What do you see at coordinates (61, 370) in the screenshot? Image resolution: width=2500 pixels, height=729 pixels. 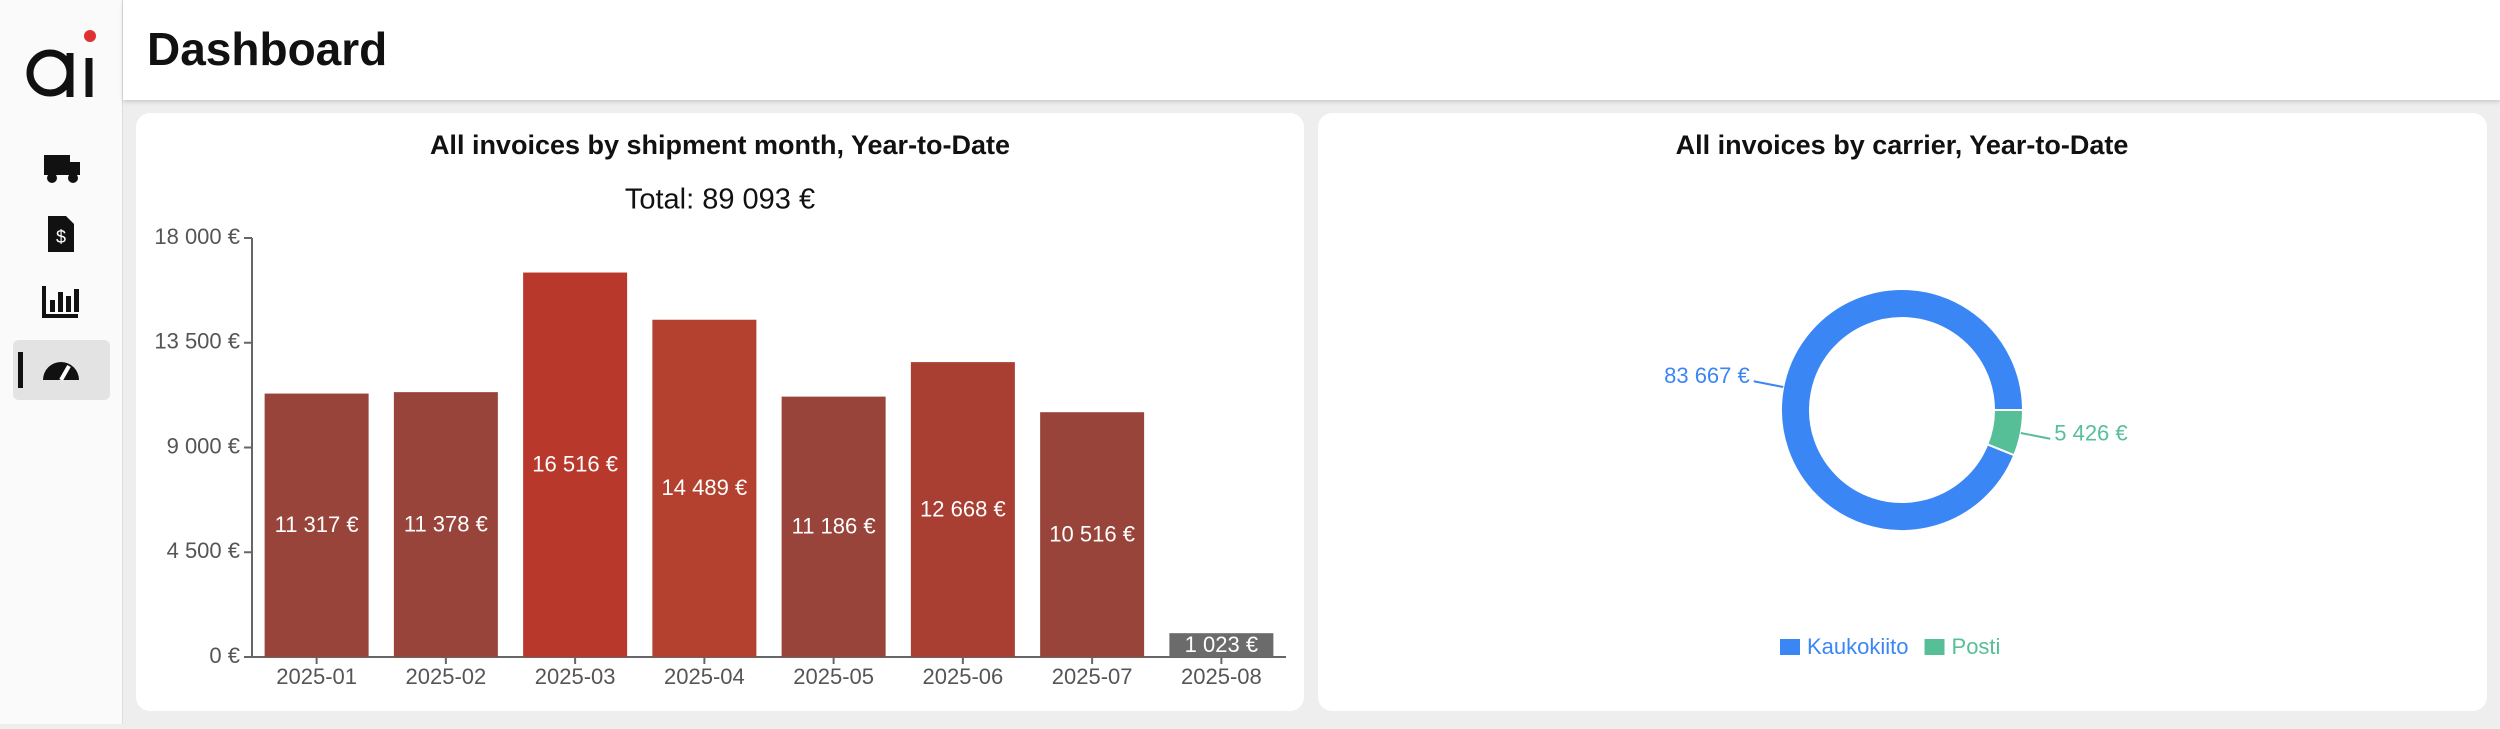 I see `nav-dashboard` at bounding box center [61, 370].